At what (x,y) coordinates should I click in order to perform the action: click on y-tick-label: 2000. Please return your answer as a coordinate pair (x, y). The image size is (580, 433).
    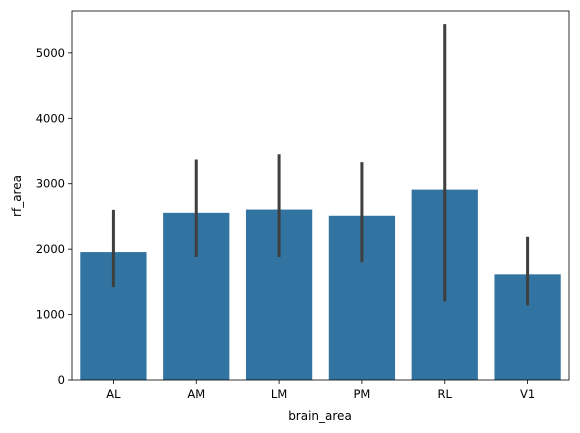
    Looking at the image, I should click on (50, 249).